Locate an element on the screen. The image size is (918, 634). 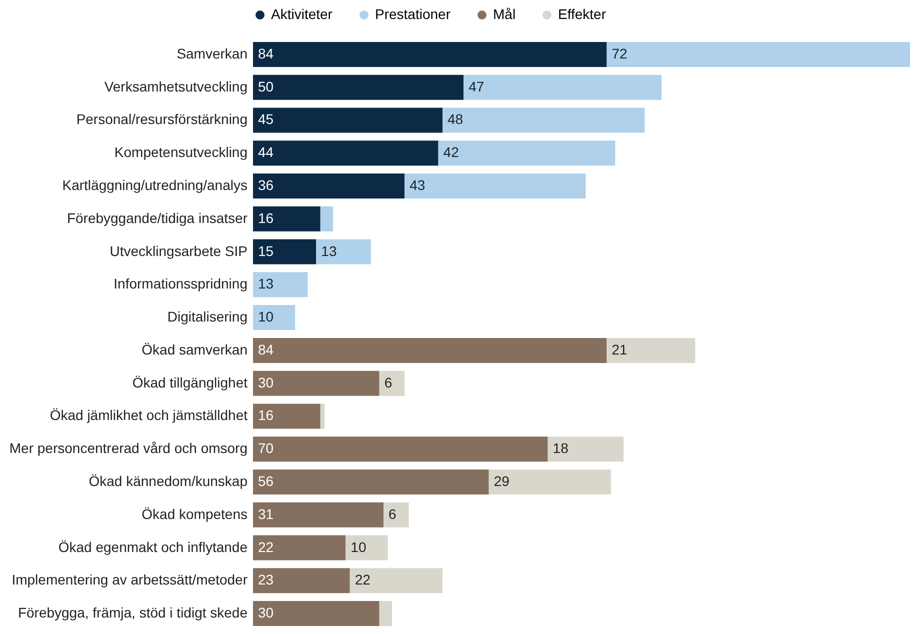
y-tick-label: Digitalisering is located at coordinates (207, 316).